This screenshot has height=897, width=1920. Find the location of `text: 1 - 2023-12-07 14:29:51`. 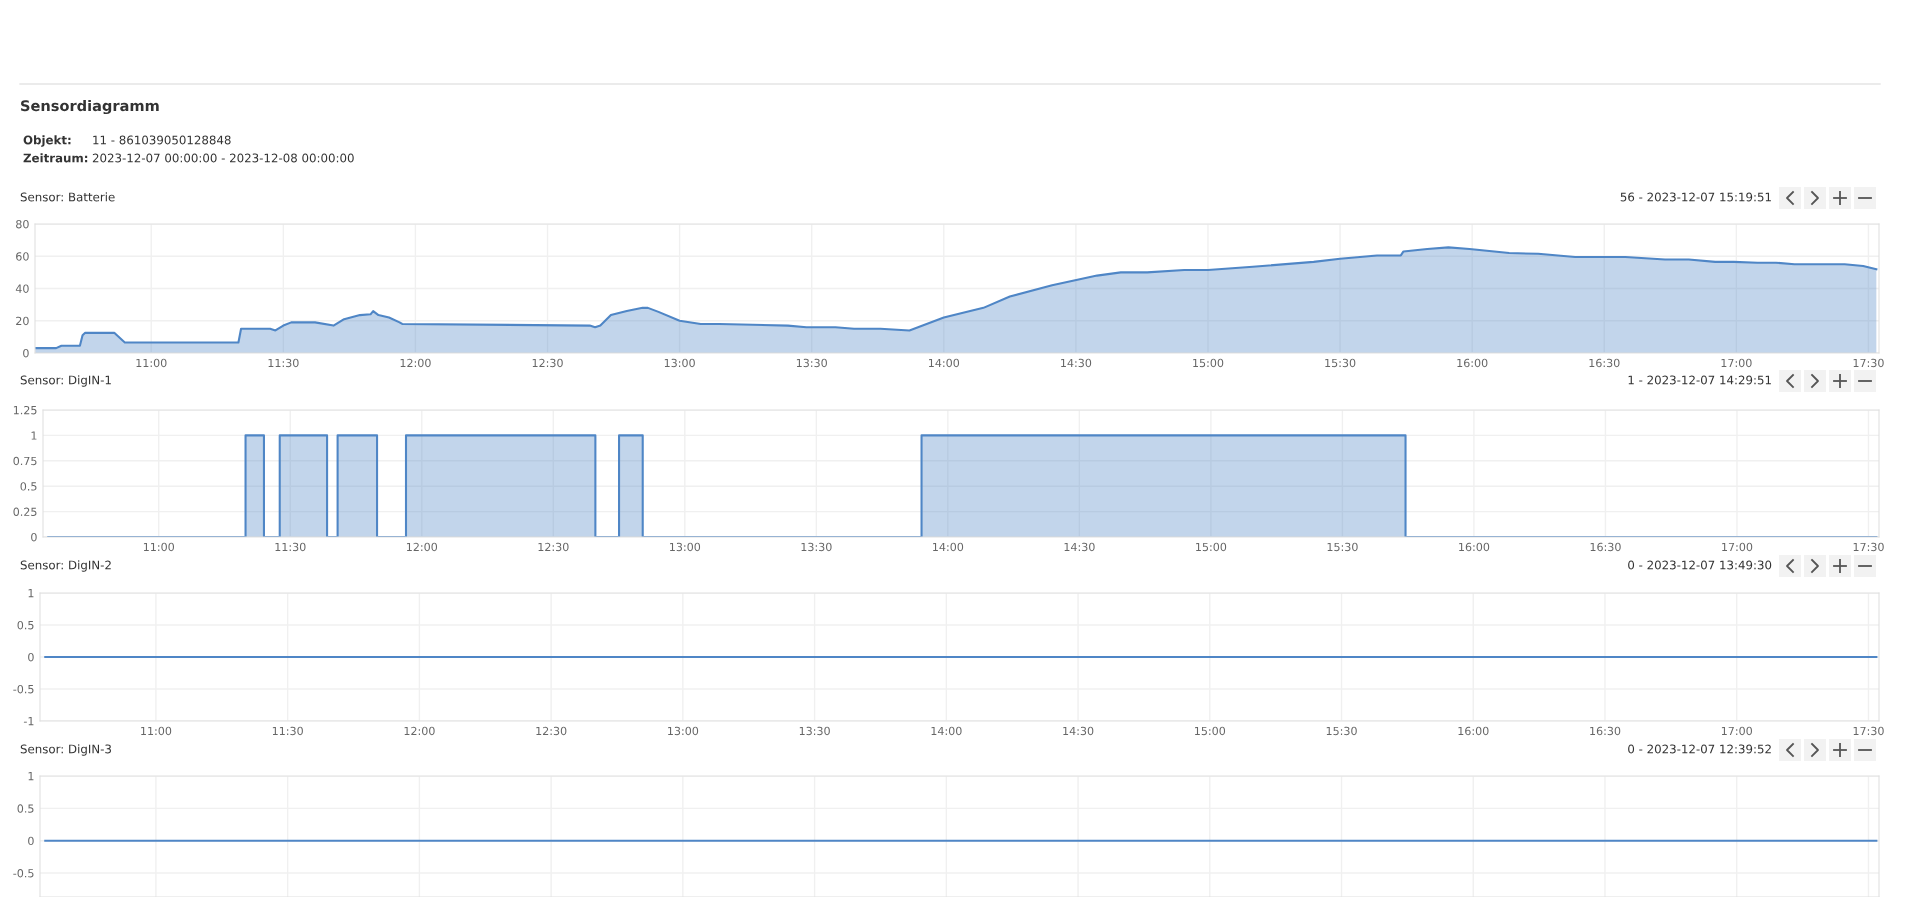

text: 1 - 2023-12-07 14:29:51 is located at coordinates (1699, 380).